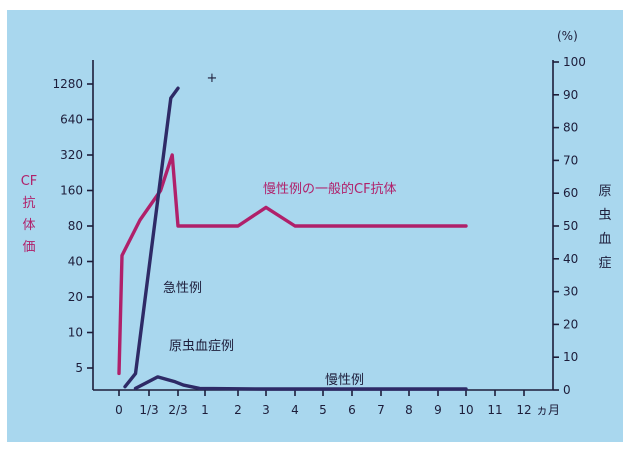 This screenshot has width=630, height=451. I want to click on right-axis-label-char: 虫, so click(604, 215).